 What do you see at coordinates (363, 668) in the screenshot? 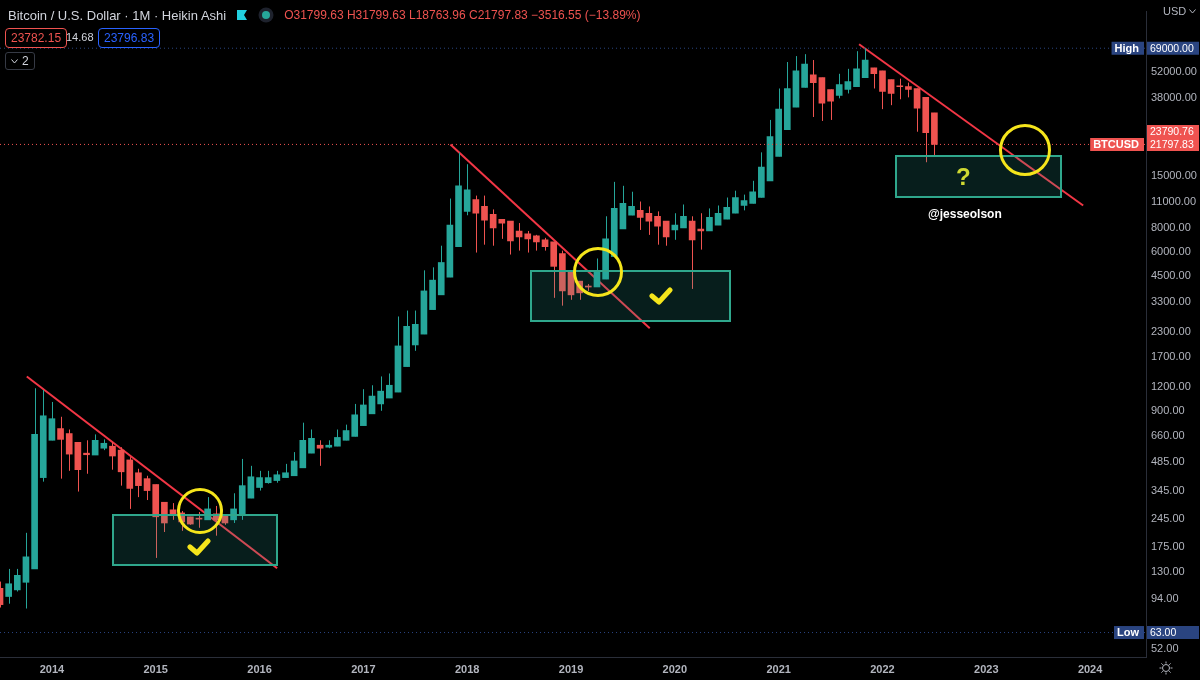
I see `x-tick-label: 2017` at bounding box center [363, 668].